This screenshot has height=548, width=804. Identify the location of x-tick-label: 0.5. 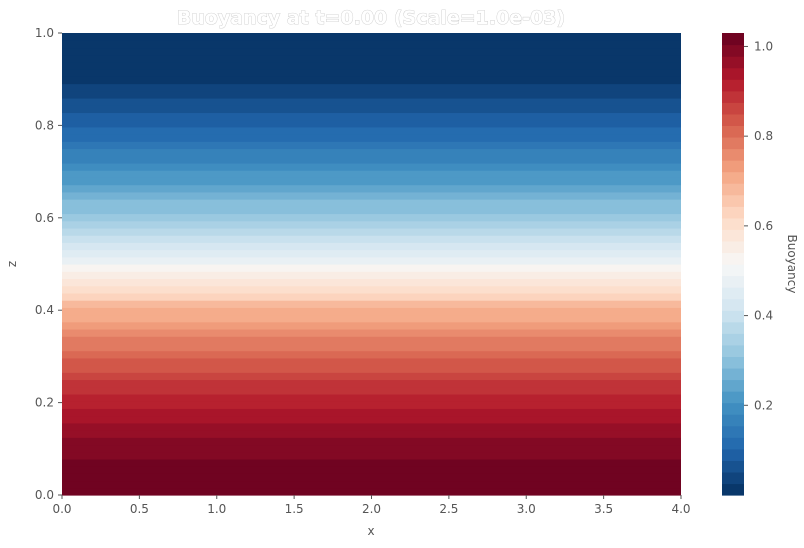
(139, 509).